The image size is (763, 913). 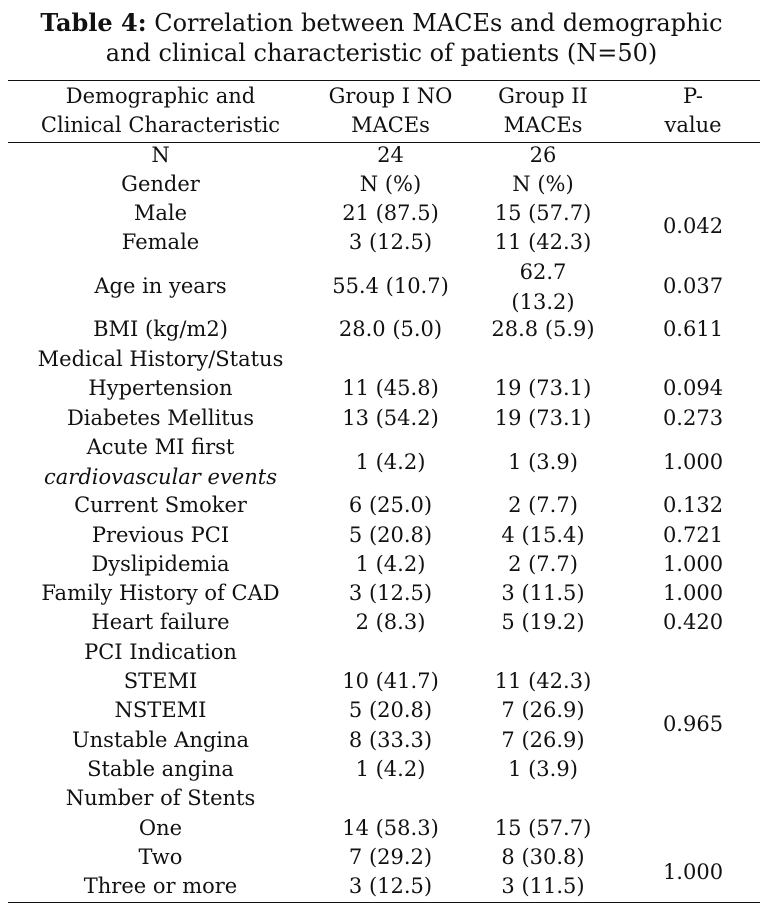 I want to click on table-row: Three or more 3 (12.5) 3 (11.5), so click(x=384, y=886).